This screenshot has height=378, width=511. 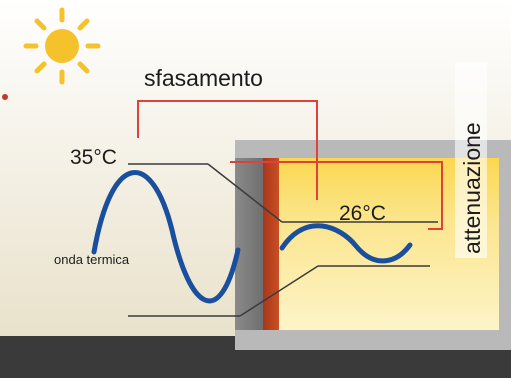 What do you see at coordinates (227, 150) in the screenshot?
I see `phase-shift-bracket` at bounding box center [227, 150].